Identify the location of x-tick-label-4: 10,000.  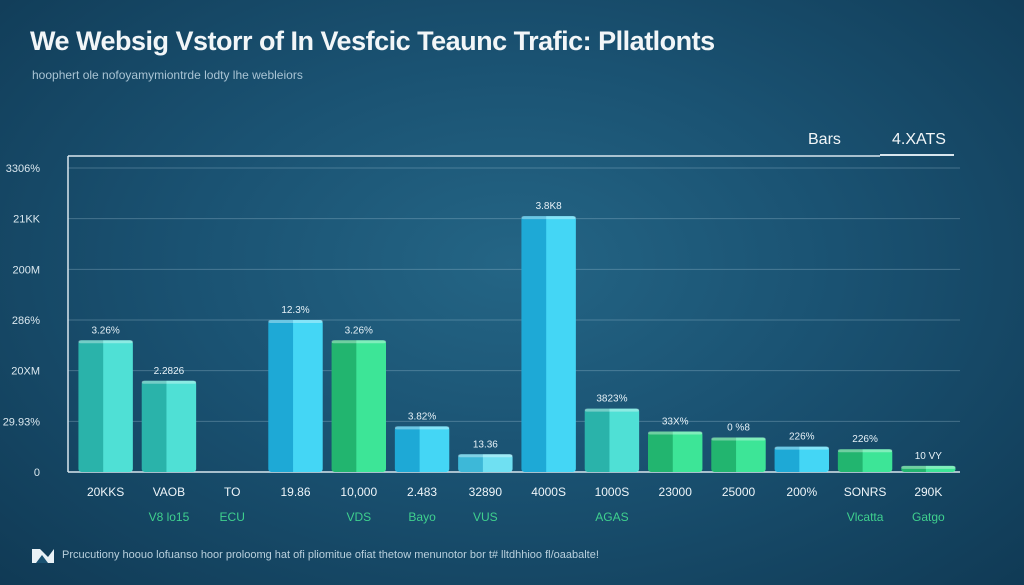
(358, 492).